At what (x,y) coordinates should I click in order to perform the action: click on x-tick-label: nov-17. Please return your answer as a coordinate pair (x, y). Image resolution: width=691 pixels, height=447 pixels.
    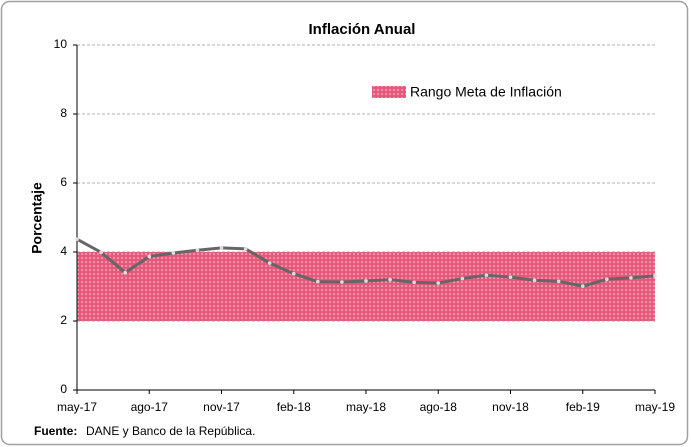
    Looking at the image, I should click on (221, 407).